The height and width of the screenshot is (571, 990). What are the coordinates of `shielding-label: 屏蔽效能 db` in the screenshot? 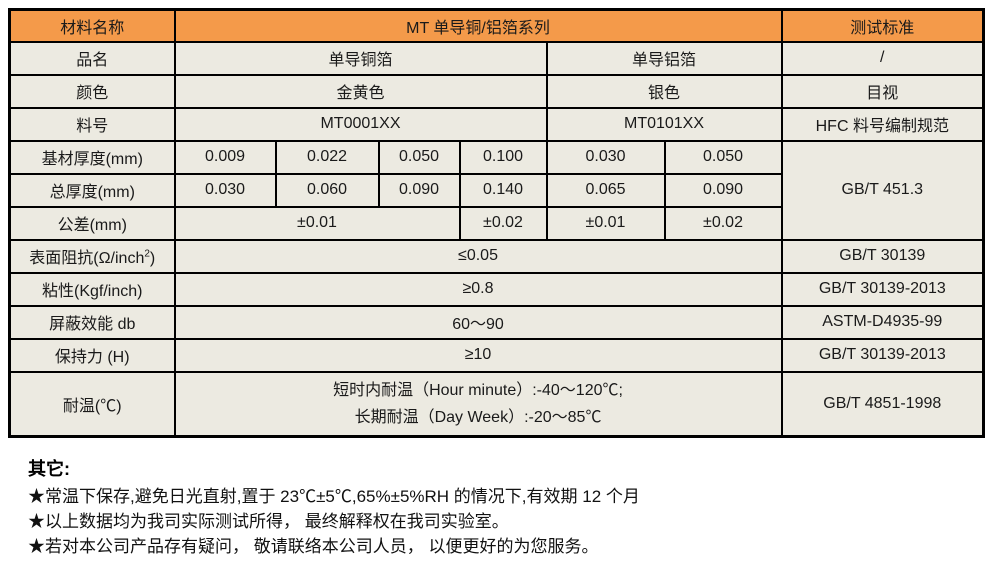 It's located at (92, 322).